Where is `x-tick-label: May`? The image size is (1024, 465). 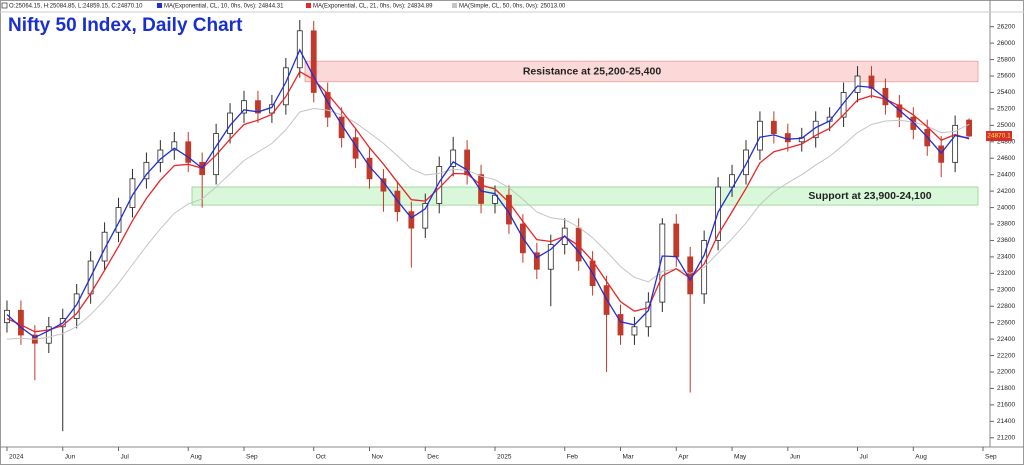 x-tick-label: May is located at coordinates (740, 457).